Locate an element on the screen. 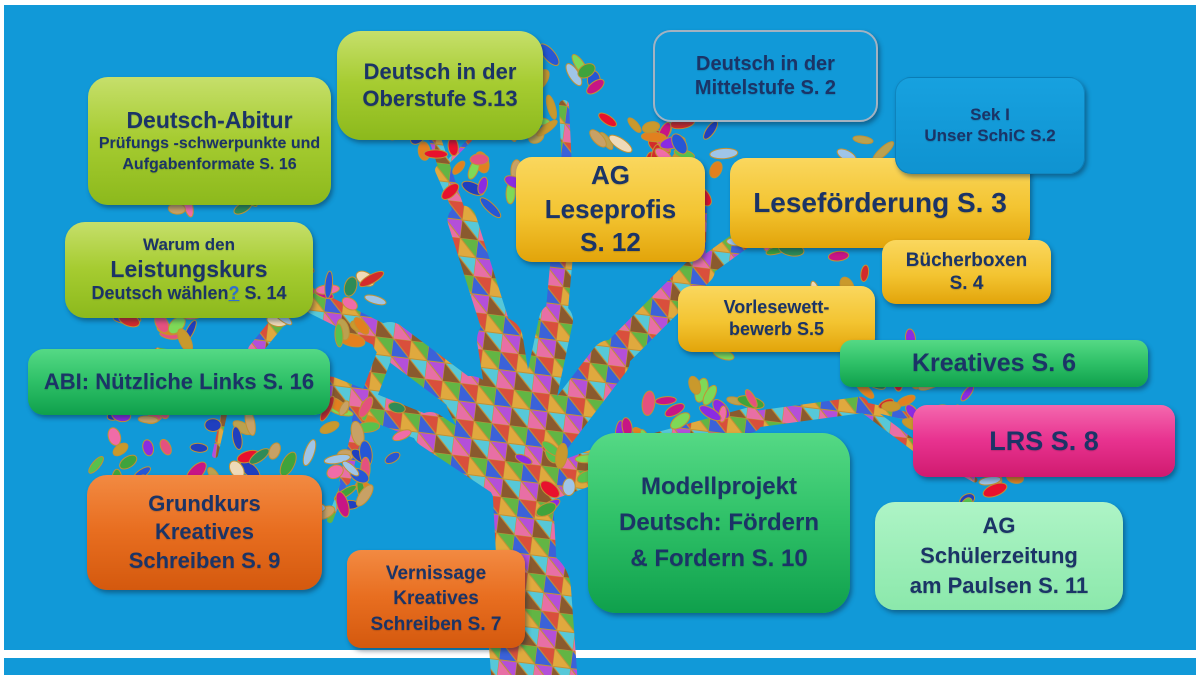  box-label: ABI: Nützliche Links S. 16 is located at coordinates (179, 381).